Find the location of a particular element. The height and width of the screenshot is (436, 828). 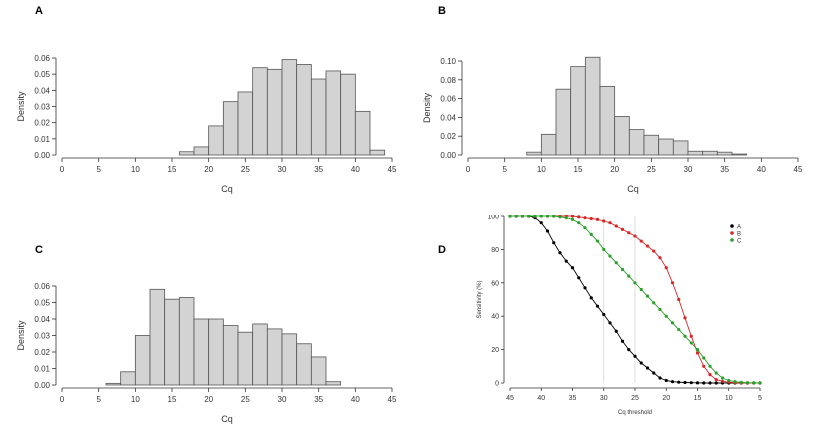

y-tick-label: 40 is located at coordinates (495, 317).